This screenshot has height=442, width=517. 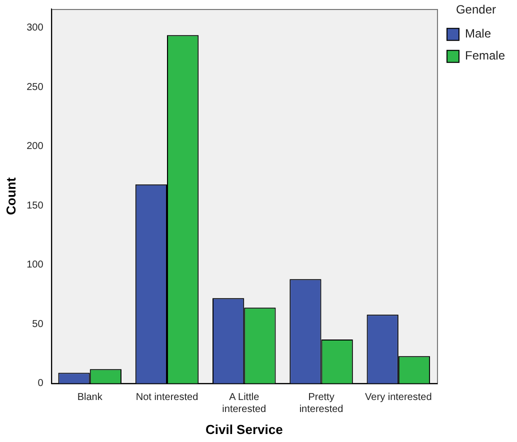 What do you see at coordinates (35, 206) in the screenshot?
I see `y-tick-label: 150` at bounding box center [35, 206].